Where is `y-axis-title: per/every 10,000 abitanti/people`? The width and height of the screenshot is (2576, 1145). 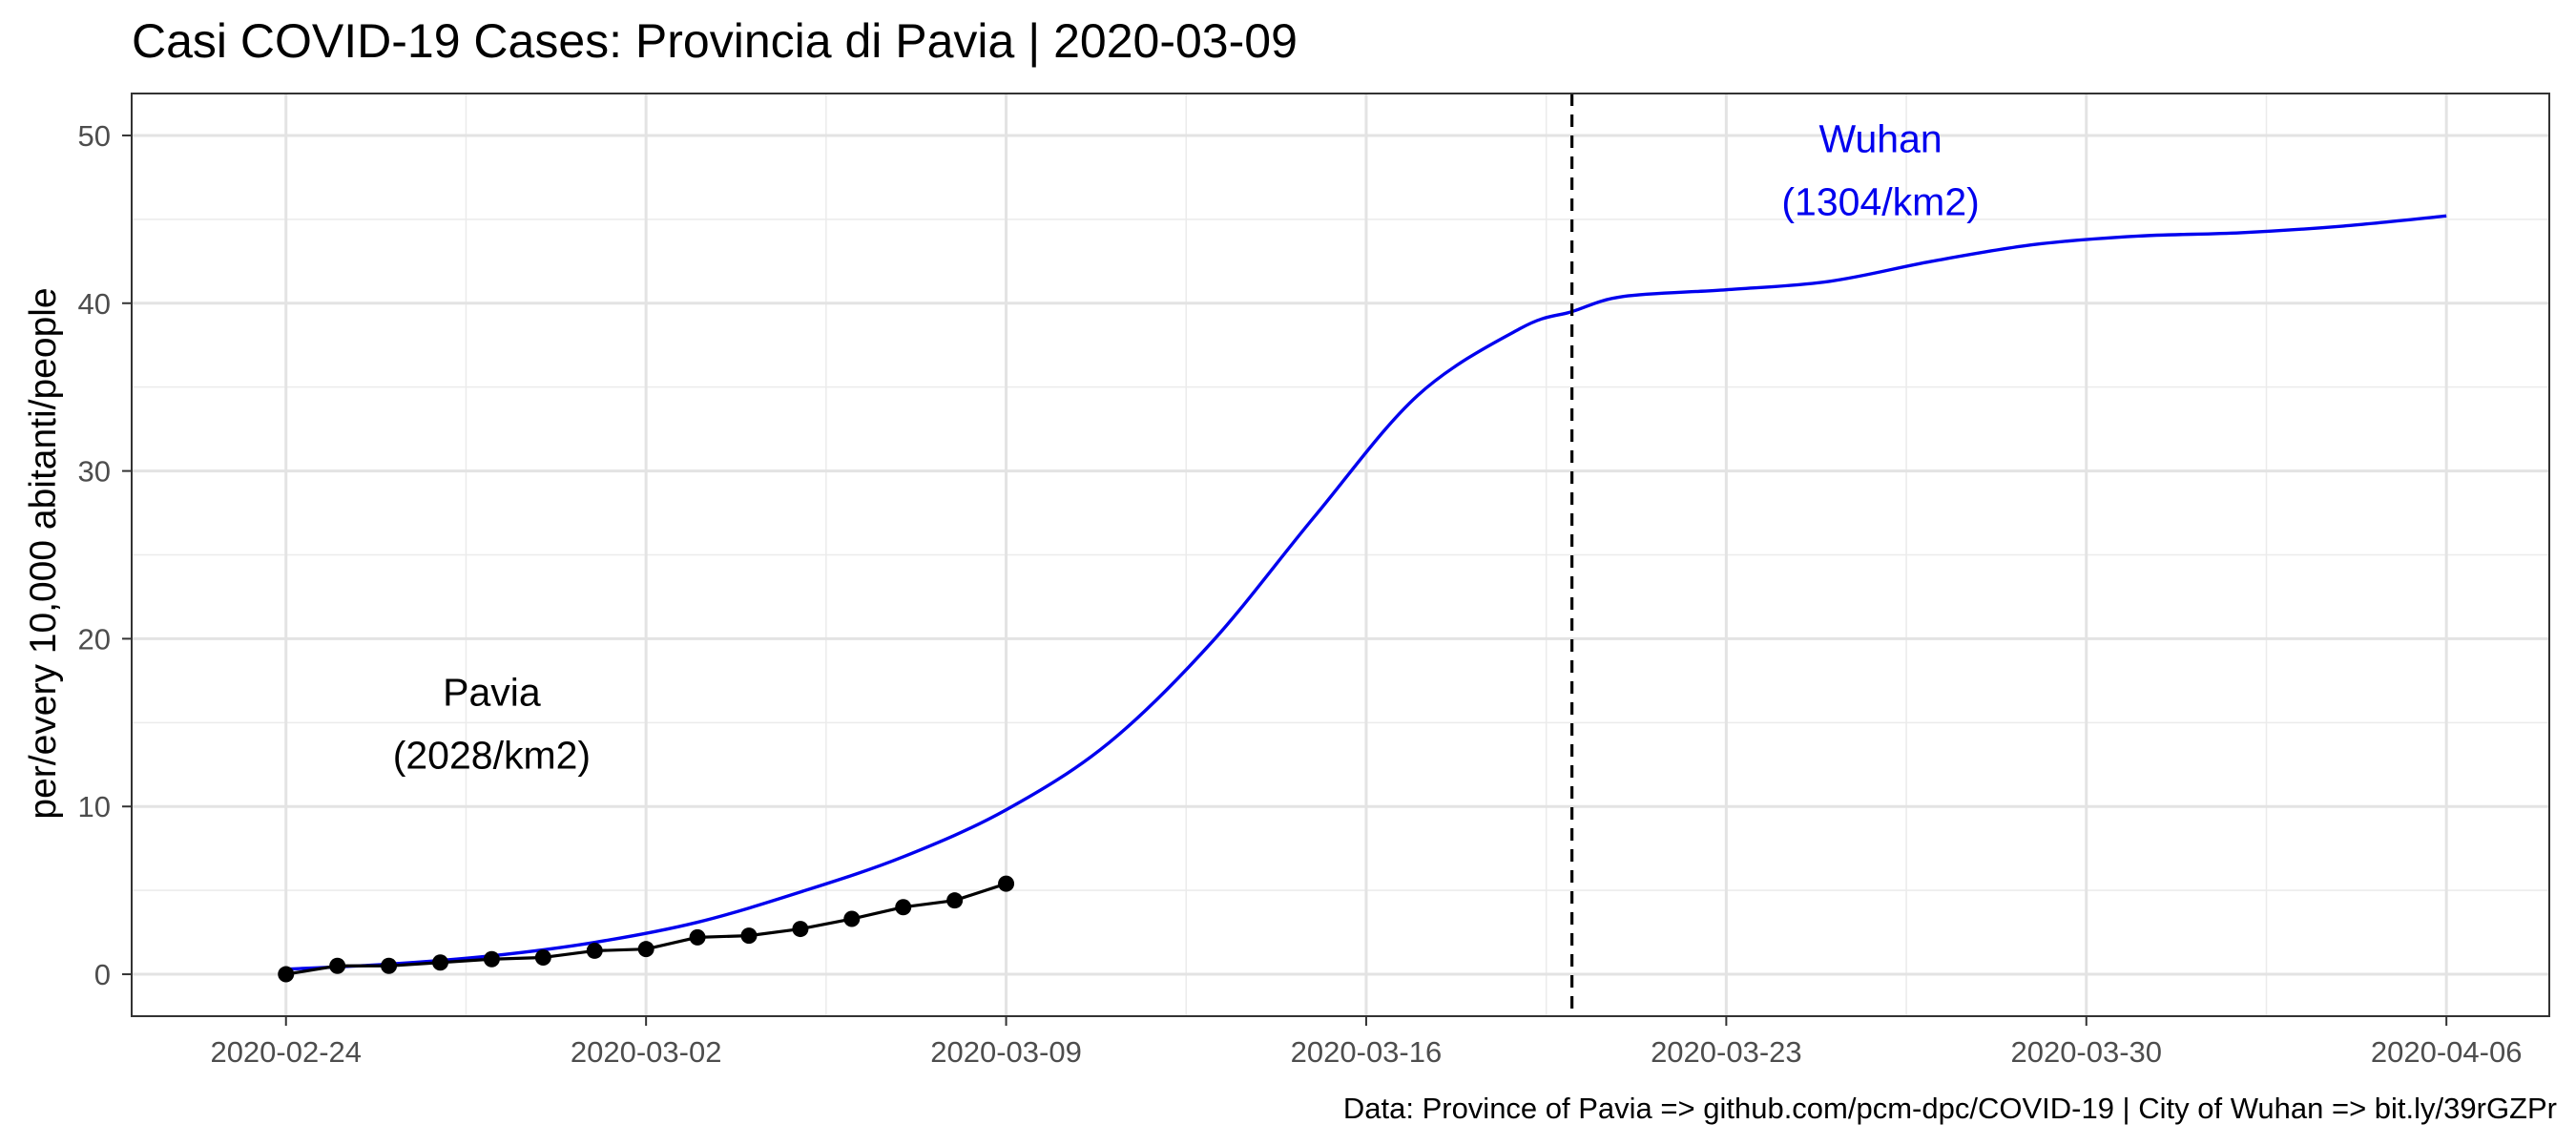
y-axis-title: per/every 10,000 abitanti/people is located at coordinates (43, 553).